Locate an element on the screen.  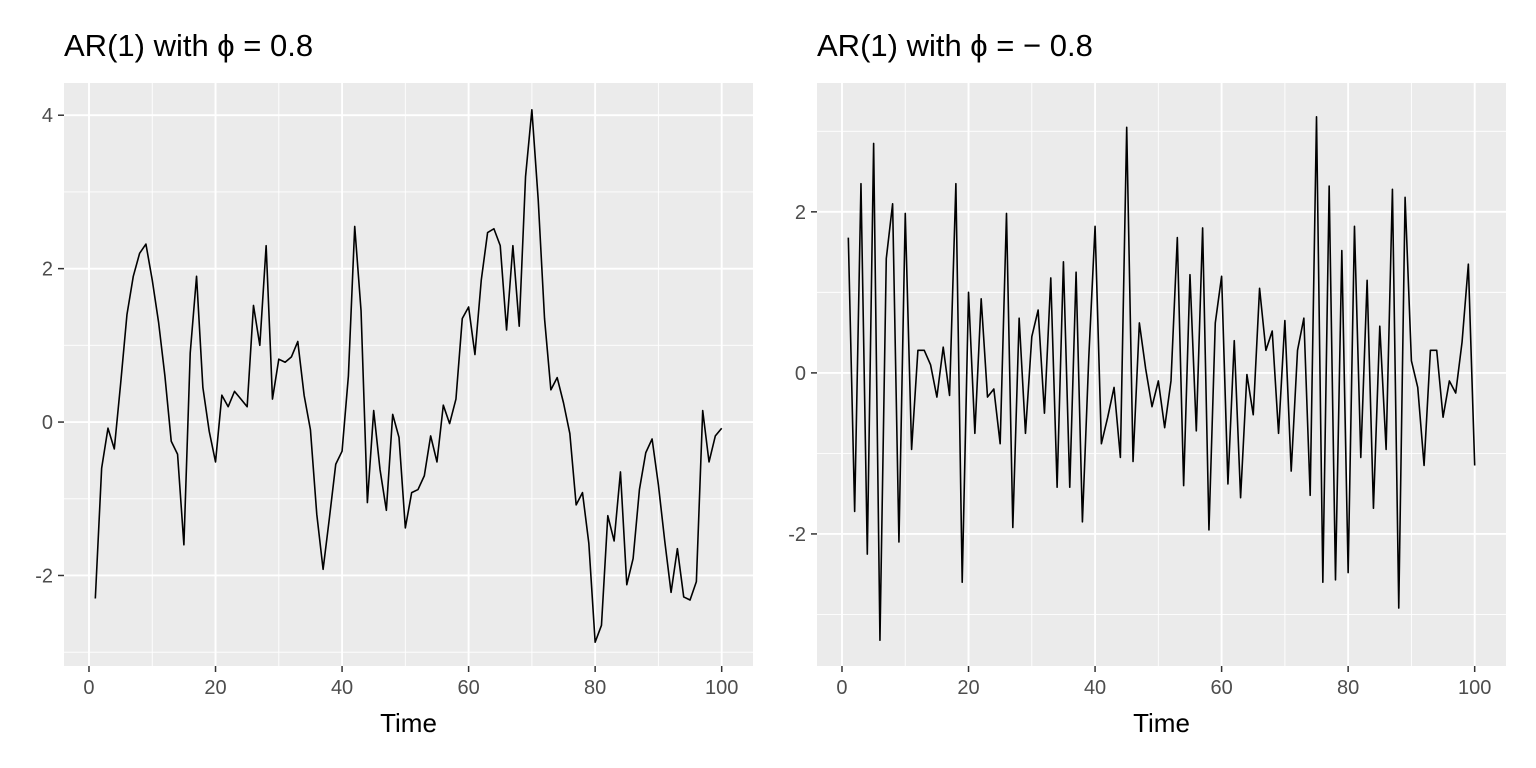
y-tick-label: 4 is located at coordinates (47, 116).